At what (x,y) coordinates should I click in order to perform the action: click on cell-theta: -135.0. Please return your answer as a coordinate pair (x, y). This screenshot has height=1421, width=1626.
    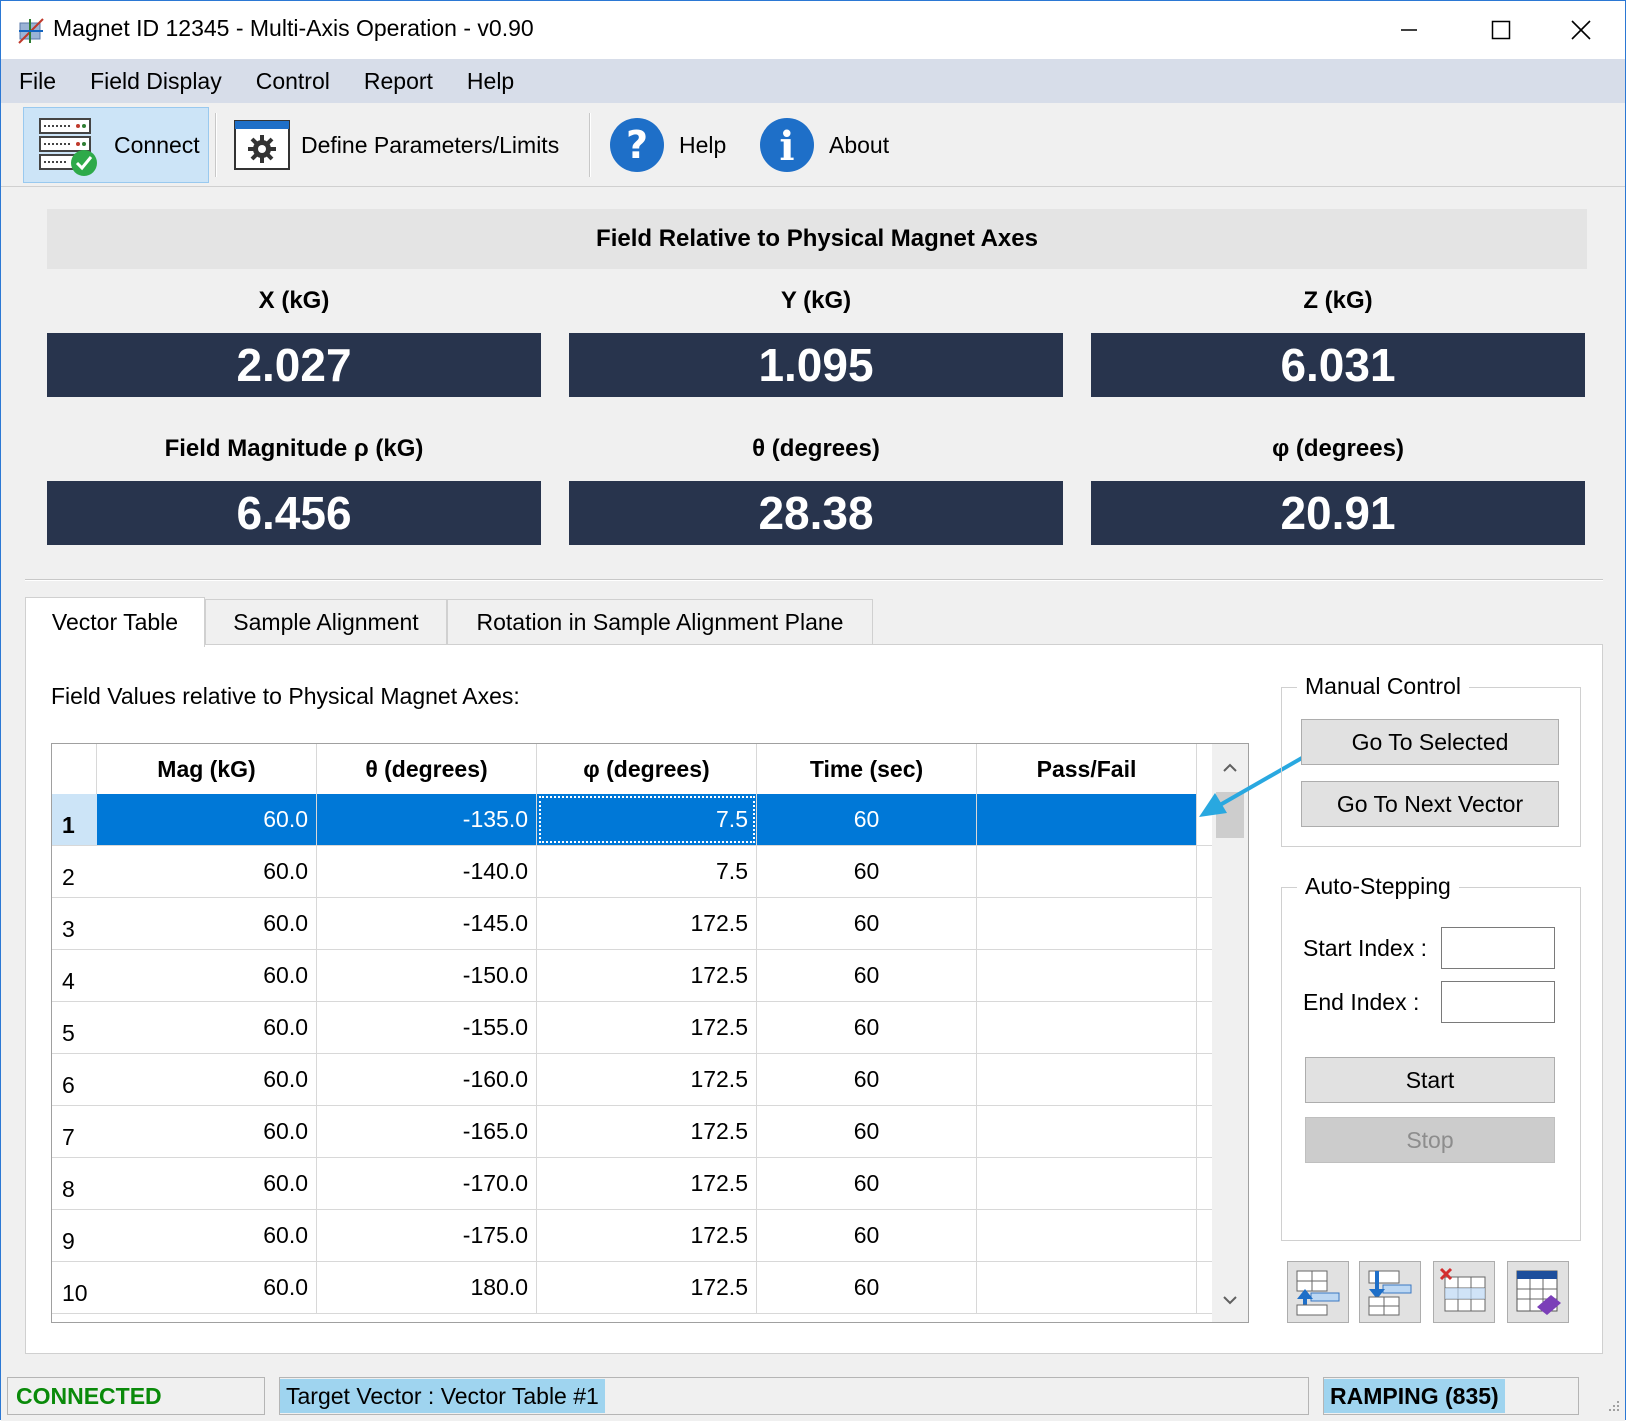
    Looking at the image, I should click on (427, 819).